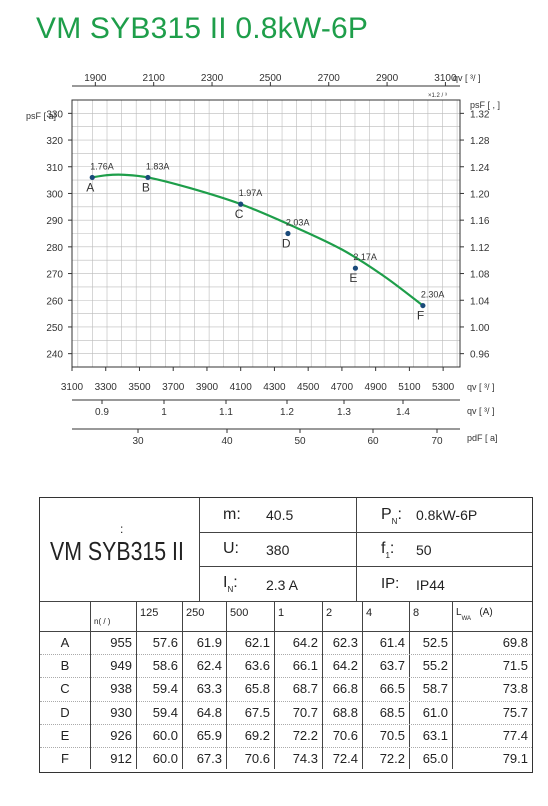 This screenshot has width=548, height=806. What do you see at coordinates (282, 585) in the screenshot?
I see `spec-in-value: 2.3 A` at bounding box center [282, 585].